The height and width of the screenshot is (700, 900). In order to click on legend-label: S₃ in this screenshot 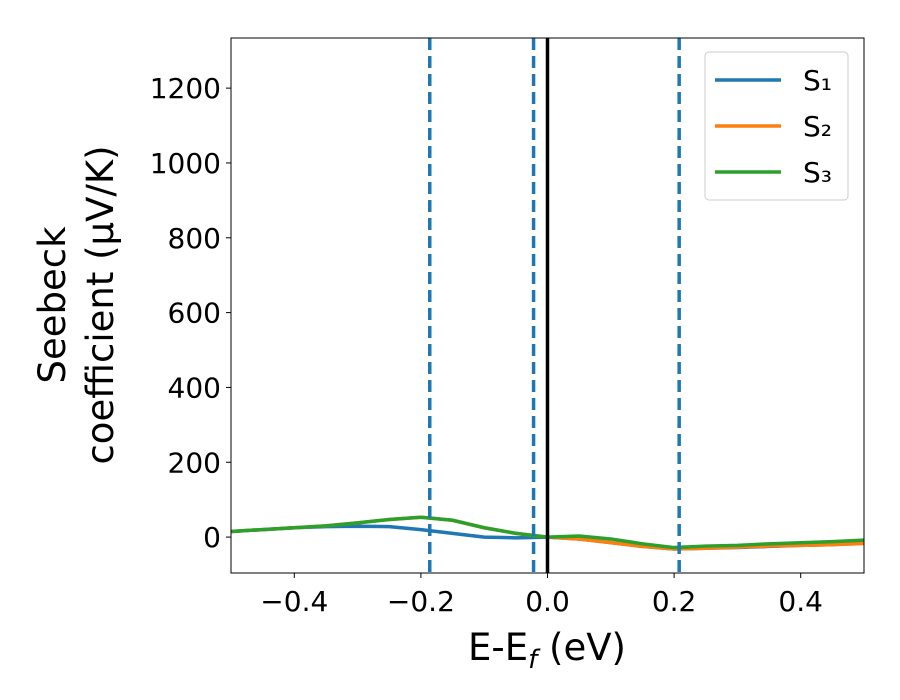, I will do `click(817, 172)`.